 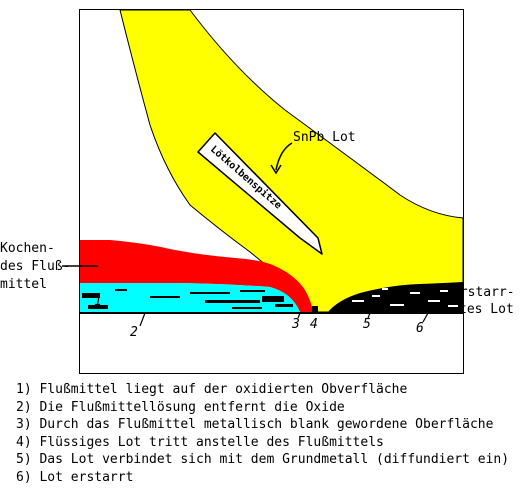 What do you see at coordinates (299, 315) in the screenshot?
I see `marker-3-leader` at bounding box center [299, 315].